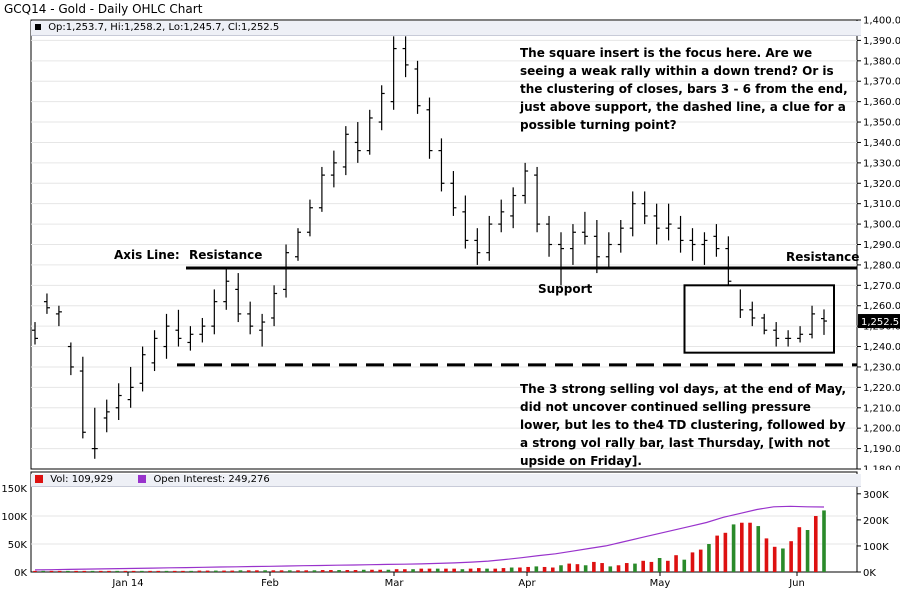 The height and width of the screenshot is (612, 900). I want to click on resistance-label-right: Resistance, so click(823, 257).